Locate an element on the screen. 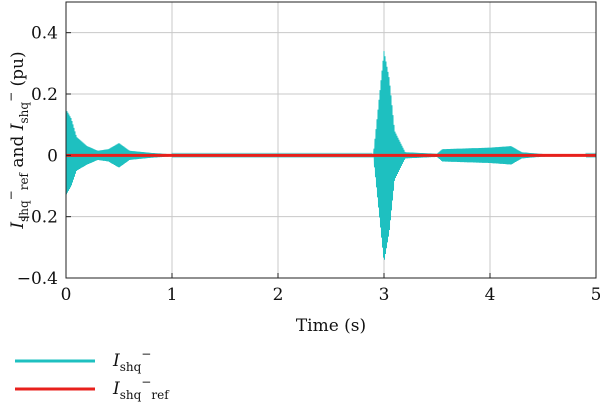 This screenshot has height=405, width=600. x-tick-label: 1 is located at coordinates (172, 295).